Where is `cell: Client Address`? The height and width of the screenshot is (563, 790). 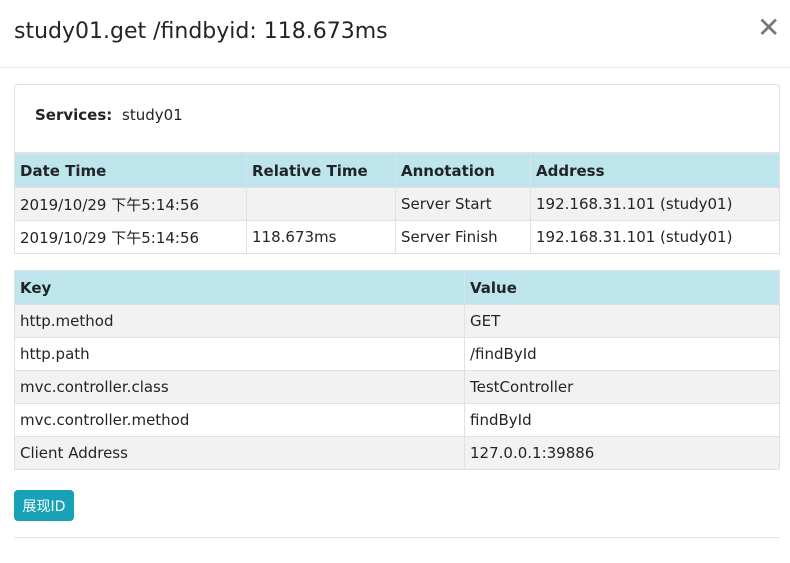
cell: Client Address is located at coordinates (239, 453).